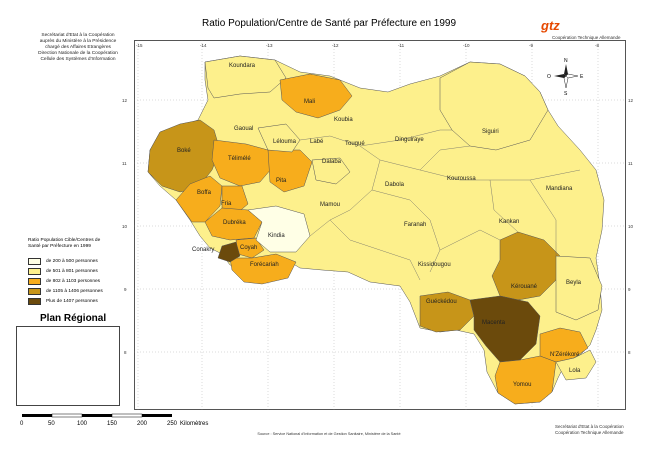 Image resolution: width=658 pixels, height=449 pixels. I want to click on label-dalaba: Dalaba, so click(332, 162).